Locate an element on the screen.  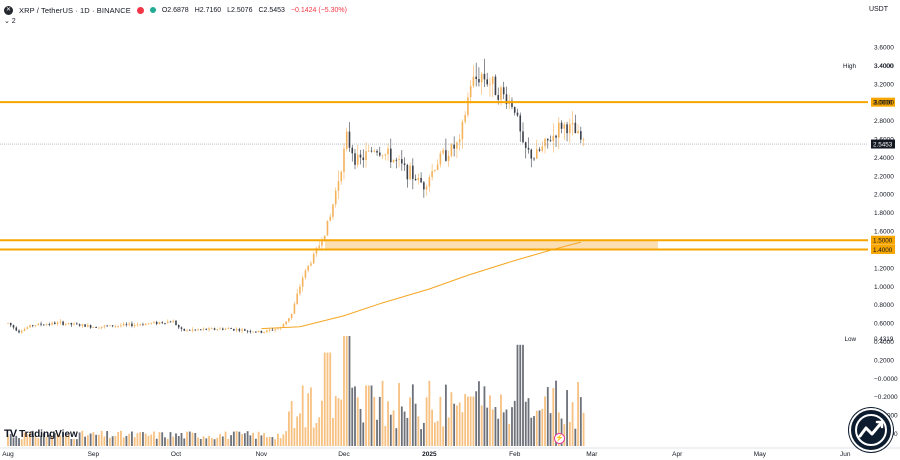
price-tick-label: 1.2000 is located at coordinates (884, 268).